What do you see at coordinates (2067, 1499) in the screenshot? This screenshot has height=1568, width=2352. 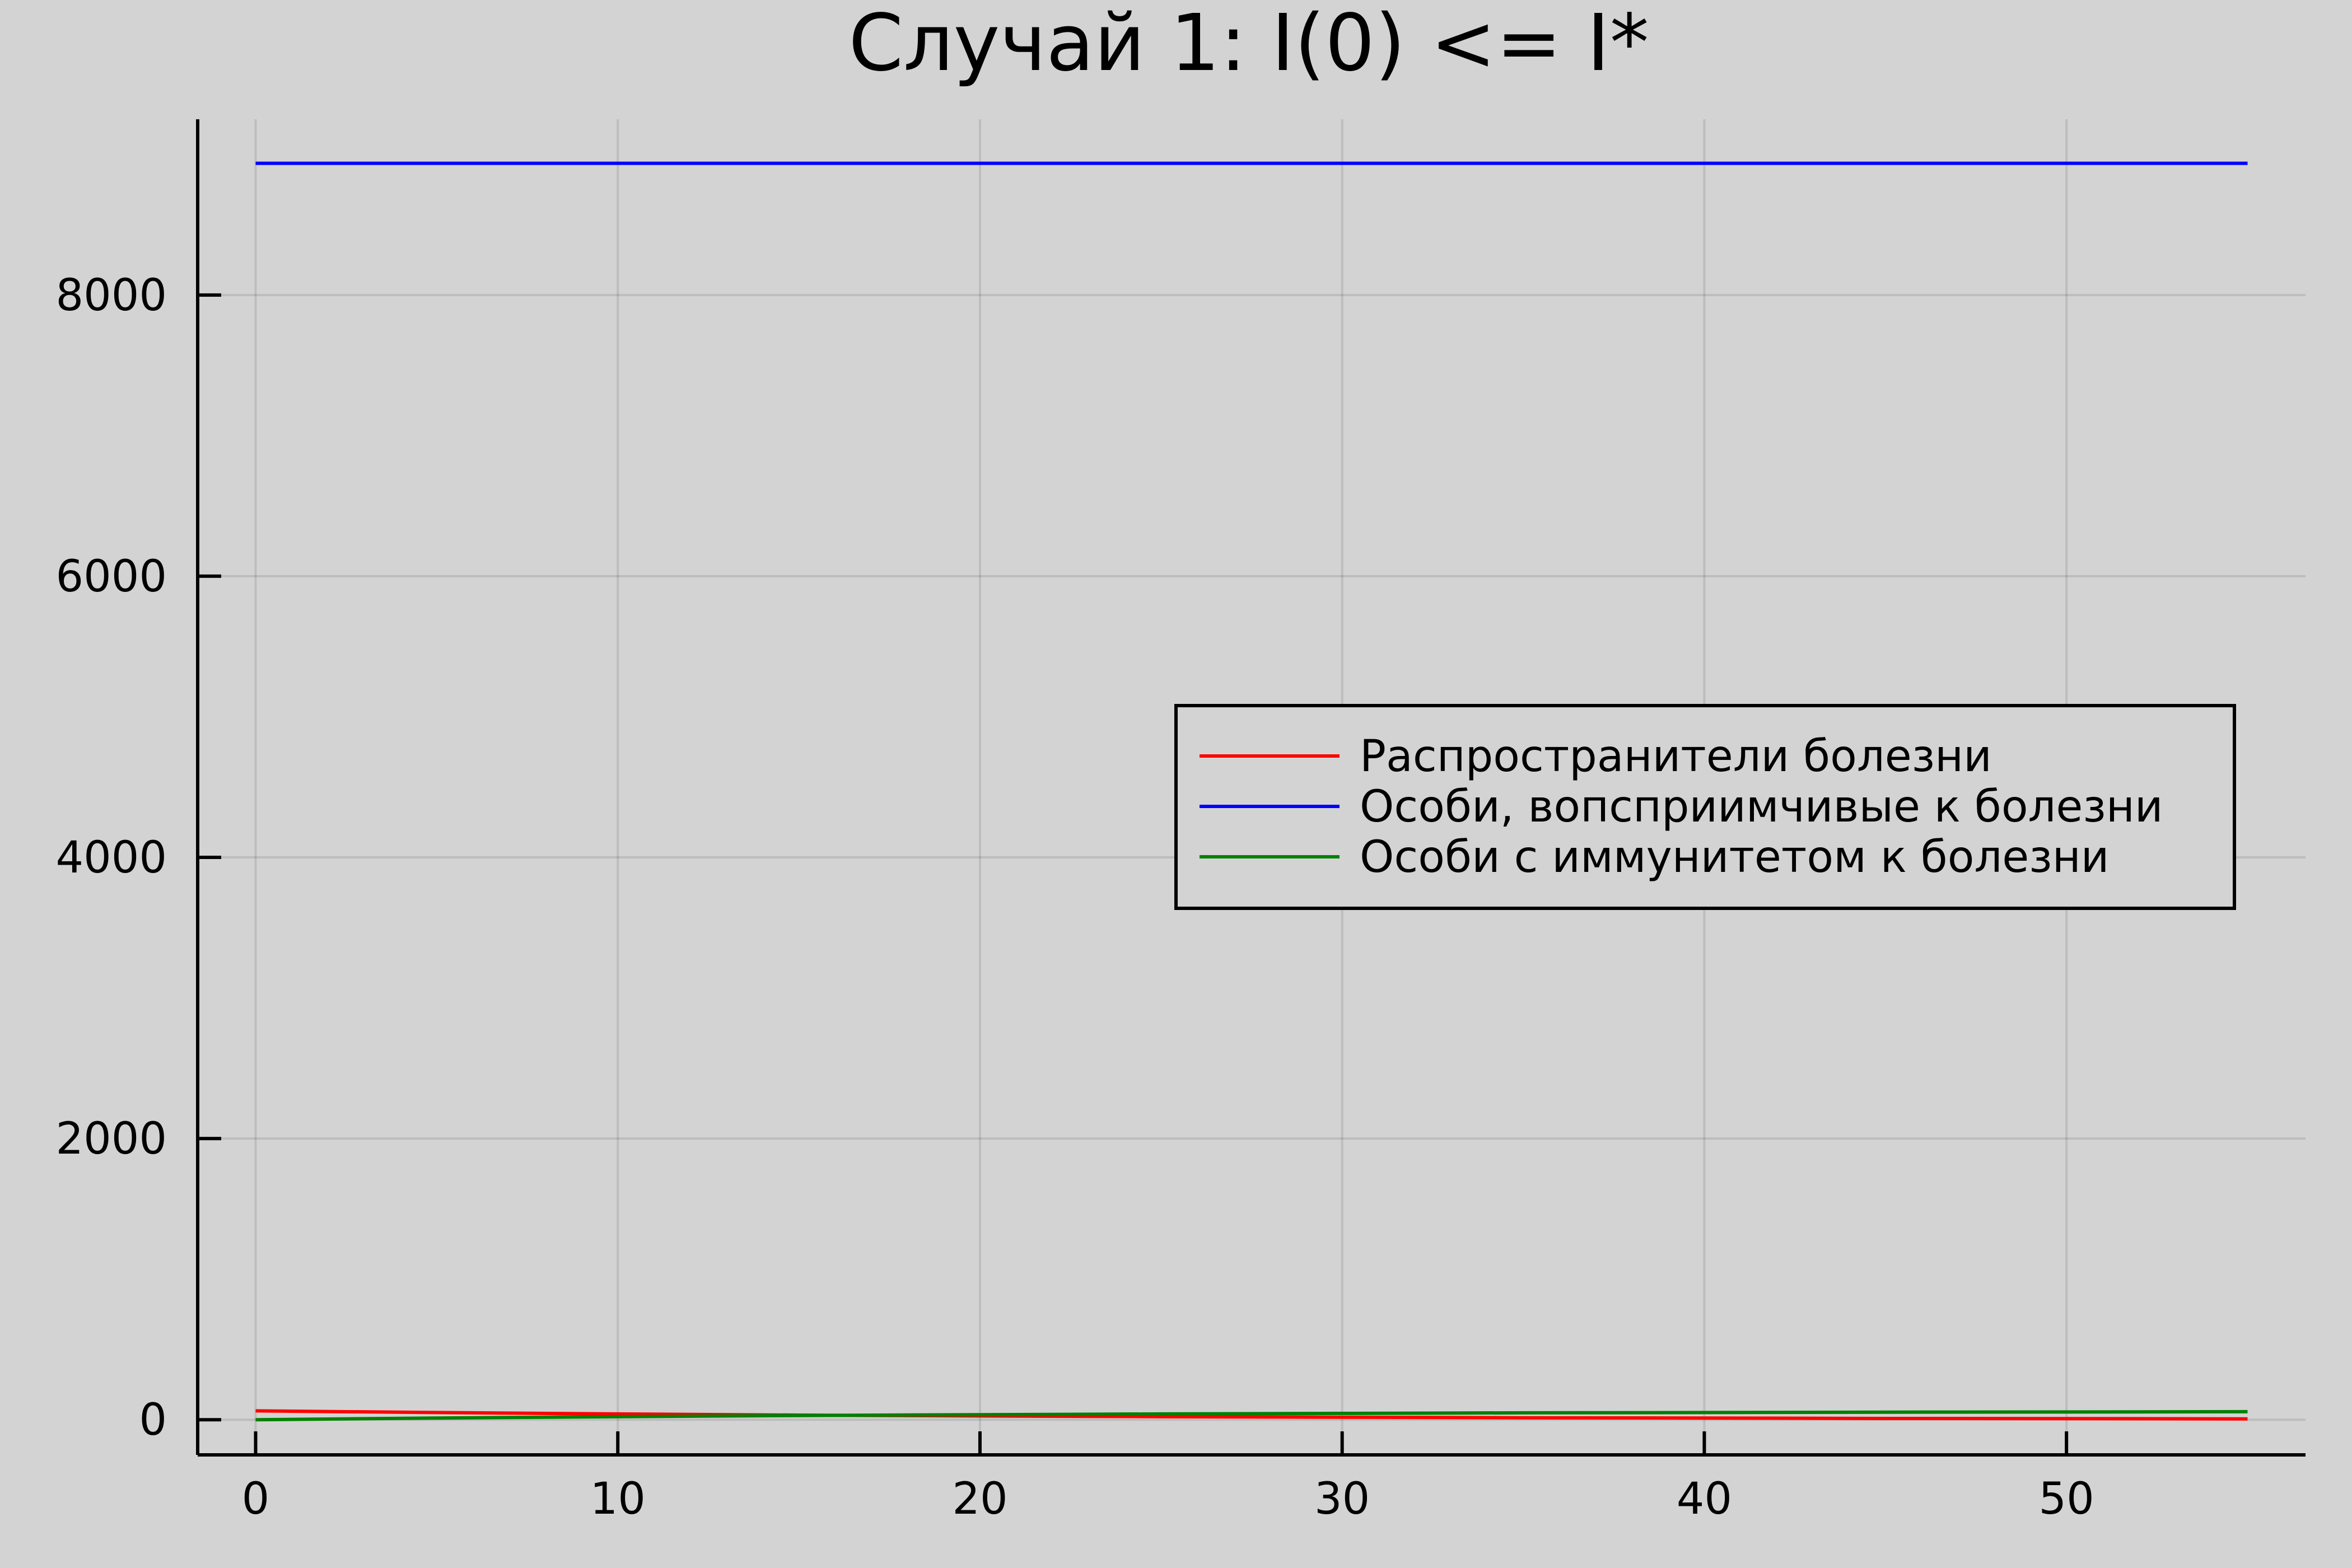 I see `x-tick-label: 50` at bounding box center [2067, 1499].